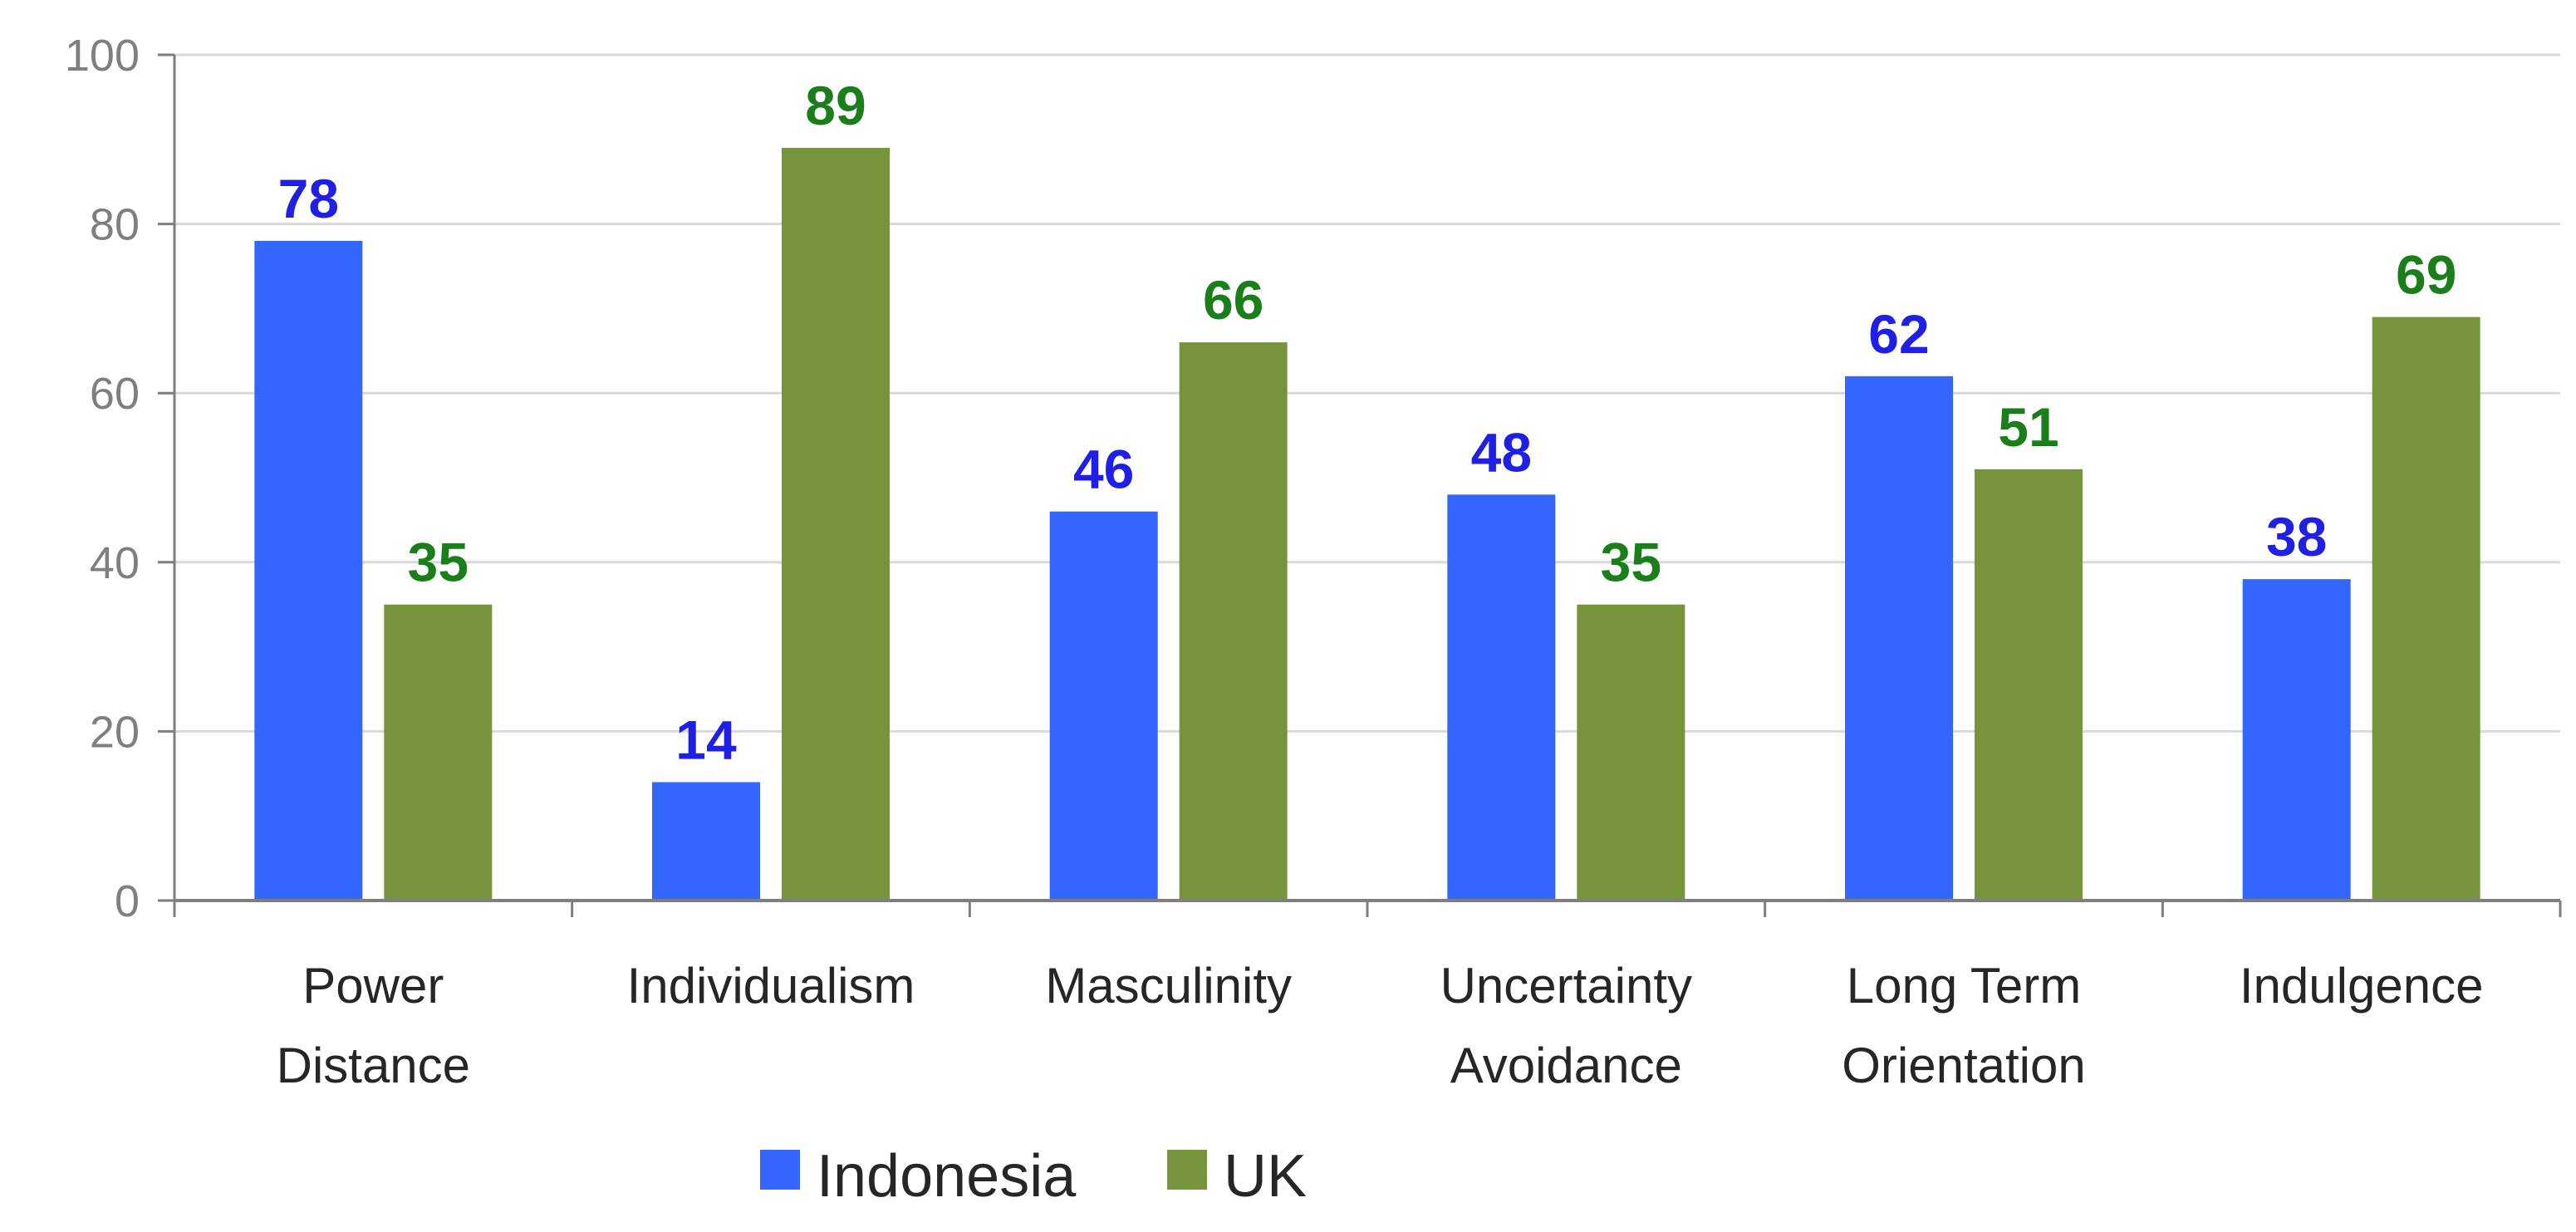  Describe the element at coordinates (308, 198) in the screenshot. I see `data-label: 78` at that location.